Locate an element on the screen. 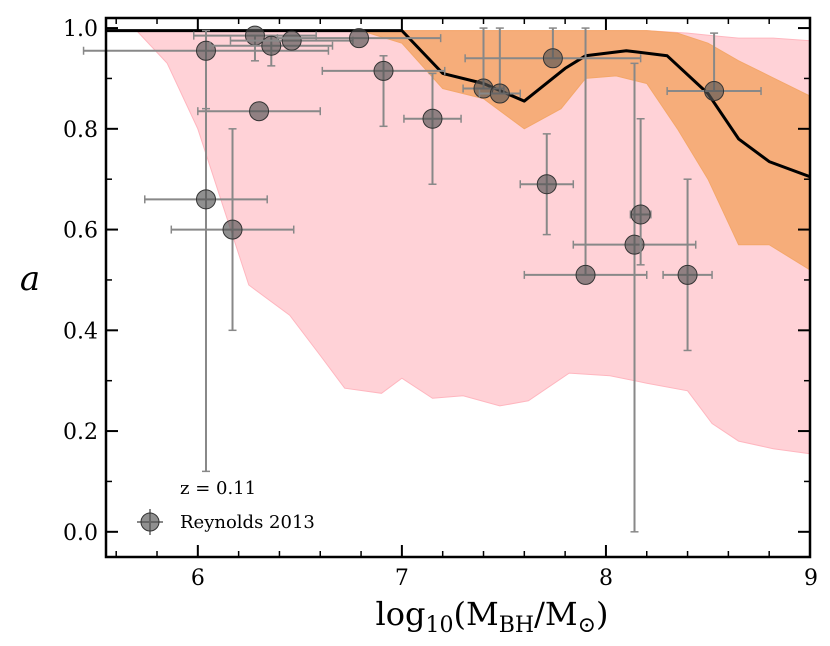 This screenshot has height=646, width=830. x-tick-label-6: 6 is located at coordinates (198, 578).